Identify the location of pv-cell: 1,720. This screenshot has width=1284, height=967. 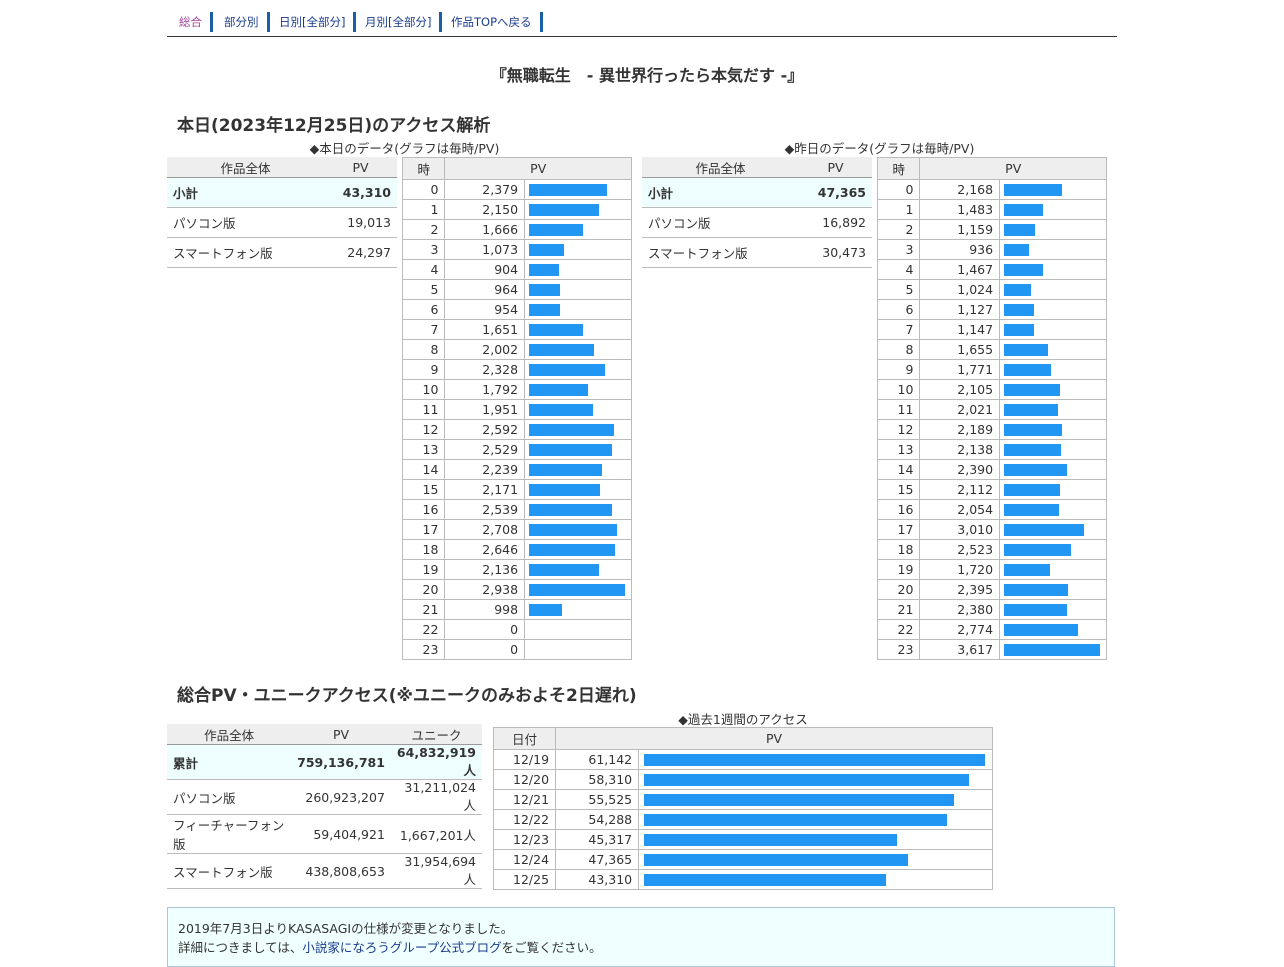
(960, 569).